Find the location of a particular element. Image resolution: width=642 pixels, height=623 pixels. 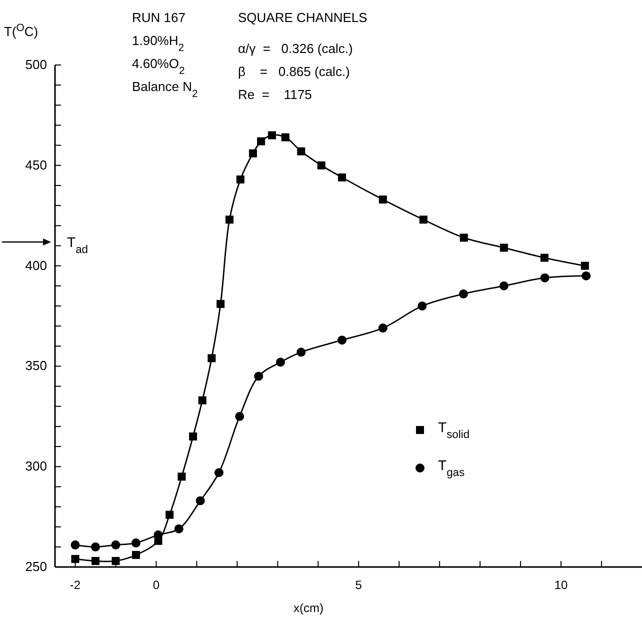

annotation: β = 0.865 (calc.) is located at coordinates (294, 71).